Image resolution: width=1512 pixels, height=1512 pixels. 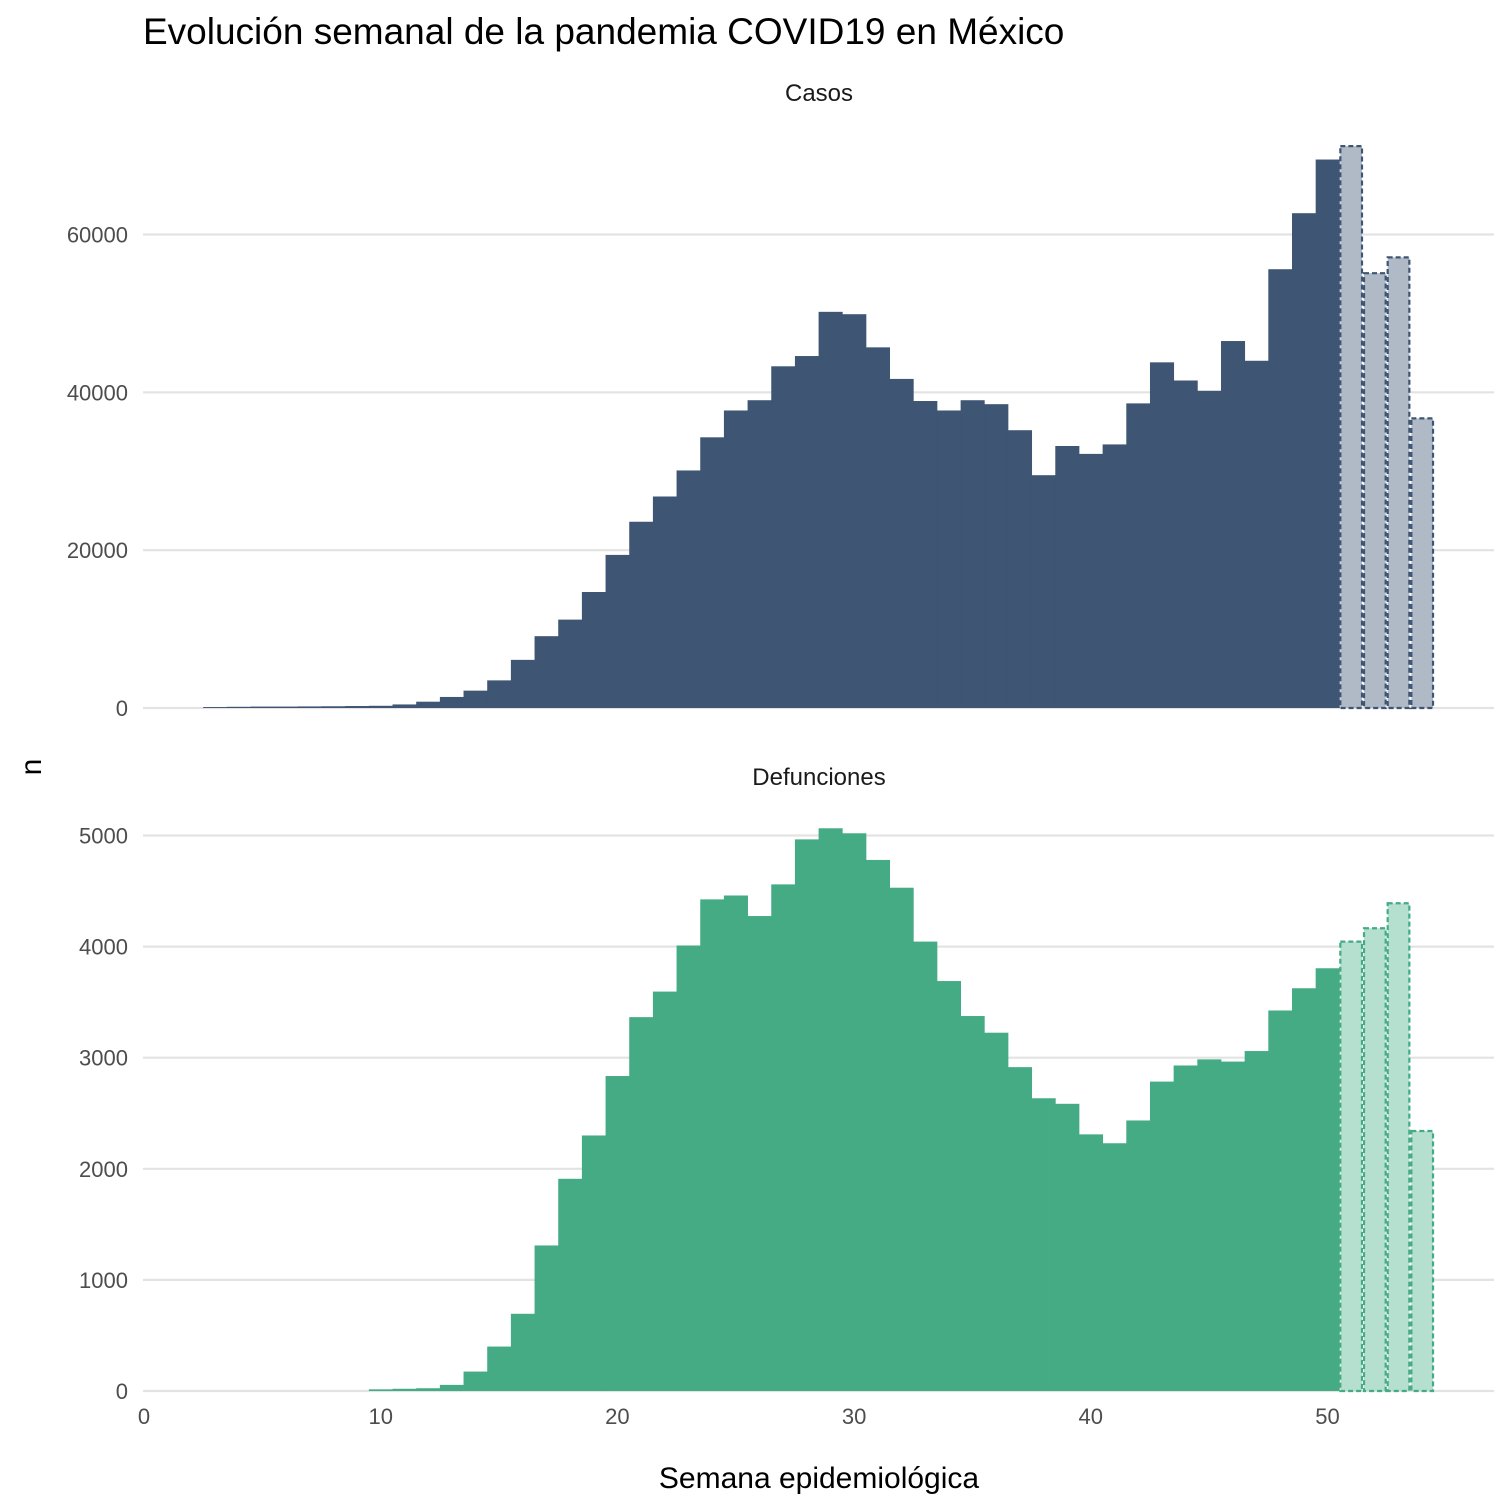 I want to click on x-tick-label: 10, so click(x=380, y=1416).